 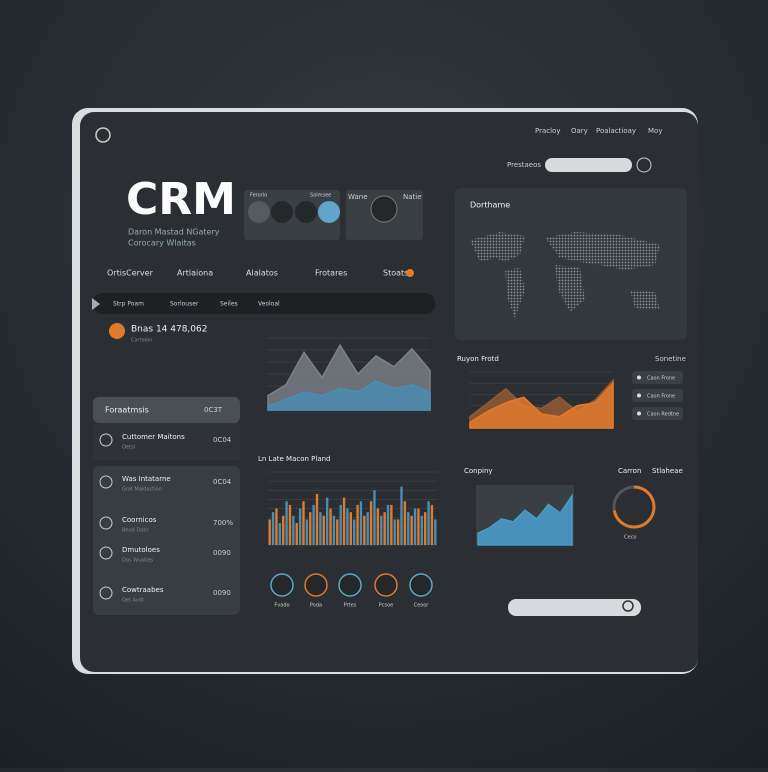 I want to click on play-icon, so click(x=96, y=304).